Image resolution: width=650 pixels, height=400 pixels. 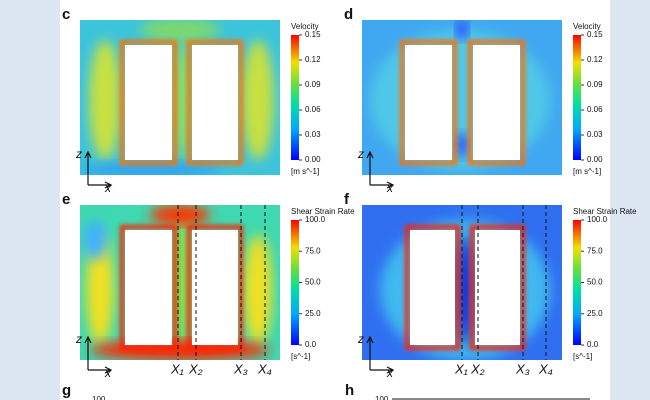 I want to click on panel-label: f, so click(x=347, y=199).